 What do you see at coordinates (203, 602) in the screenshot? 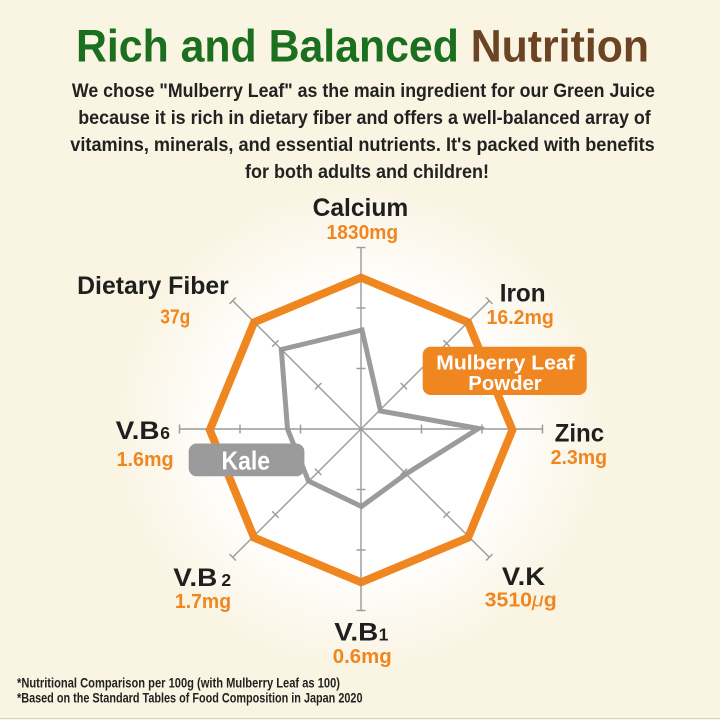
I see `svg-text: 1.7mg` at bounding box center [203, 602].